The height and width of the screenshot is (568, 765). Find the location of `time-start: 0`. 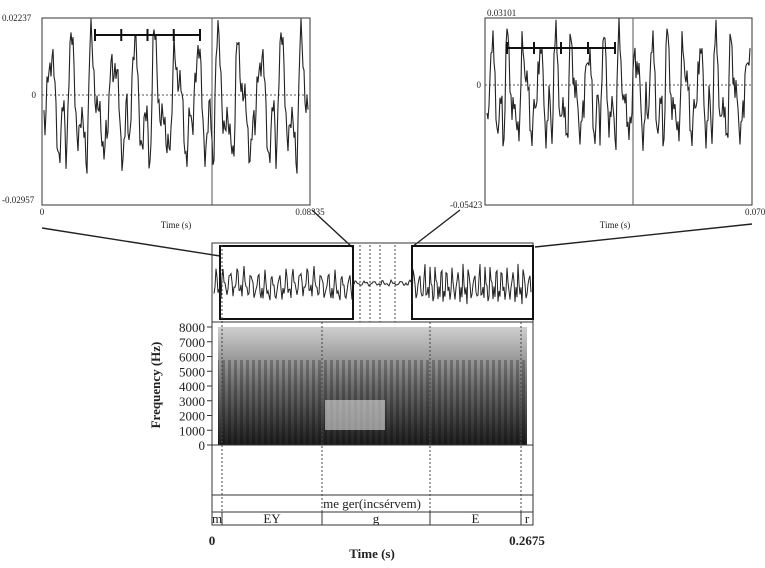

time-start: 0 is located at coordinates (212, 540).